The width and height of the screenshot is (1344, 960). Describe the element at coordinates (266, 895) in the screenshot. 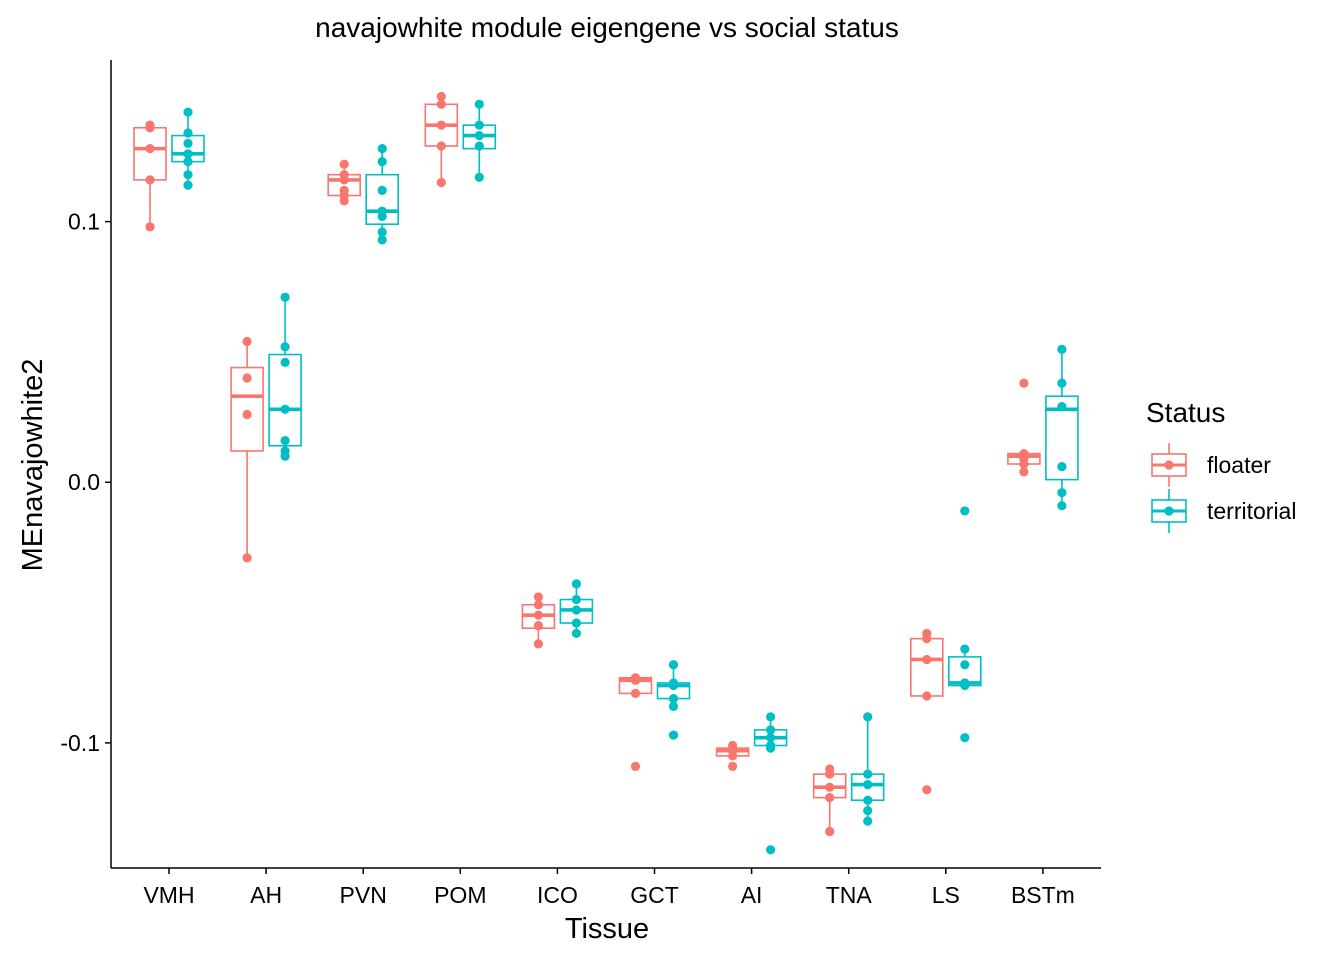

I see `x-tick-label: AH` at that location.